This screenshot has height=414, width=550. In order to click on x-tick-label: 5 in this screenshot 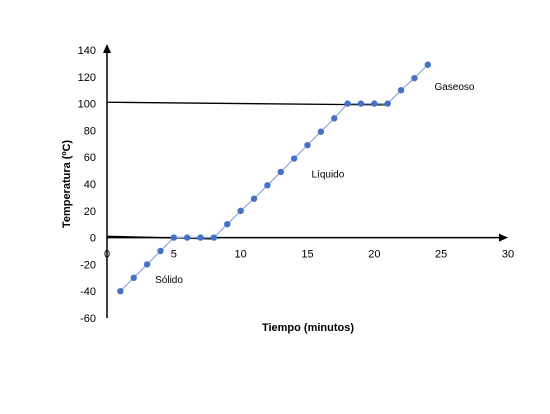, I will do `click(174, 255)`.